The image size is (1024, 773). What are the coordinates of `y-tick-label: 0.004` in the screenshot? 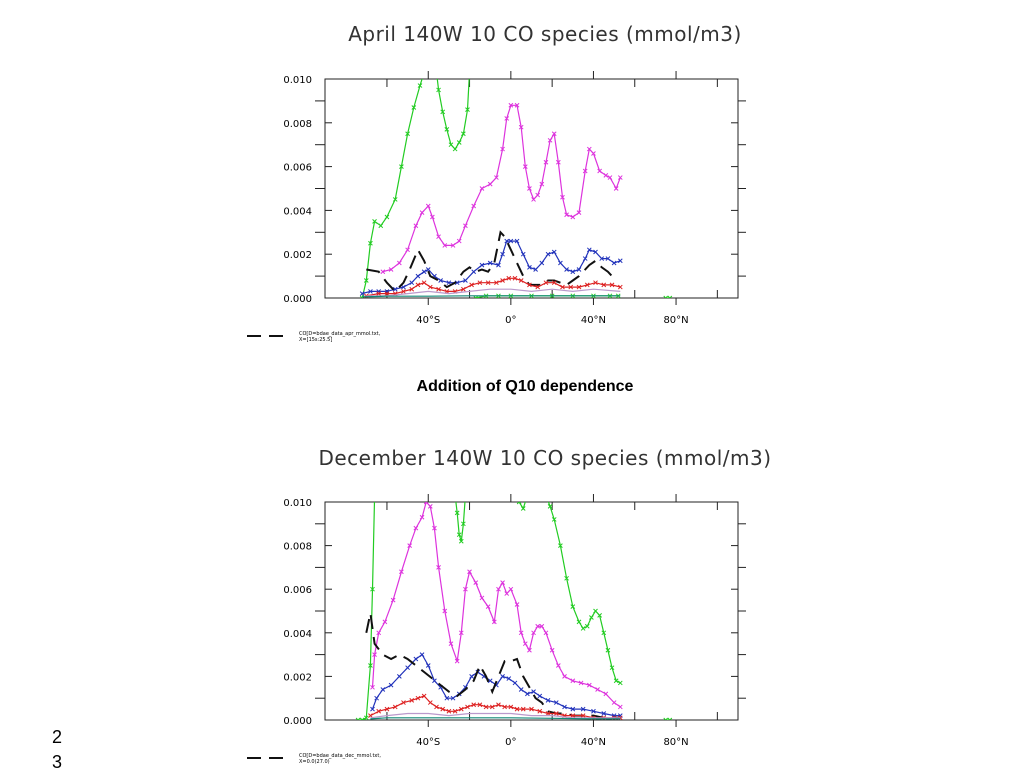 It's located at (297, 634).